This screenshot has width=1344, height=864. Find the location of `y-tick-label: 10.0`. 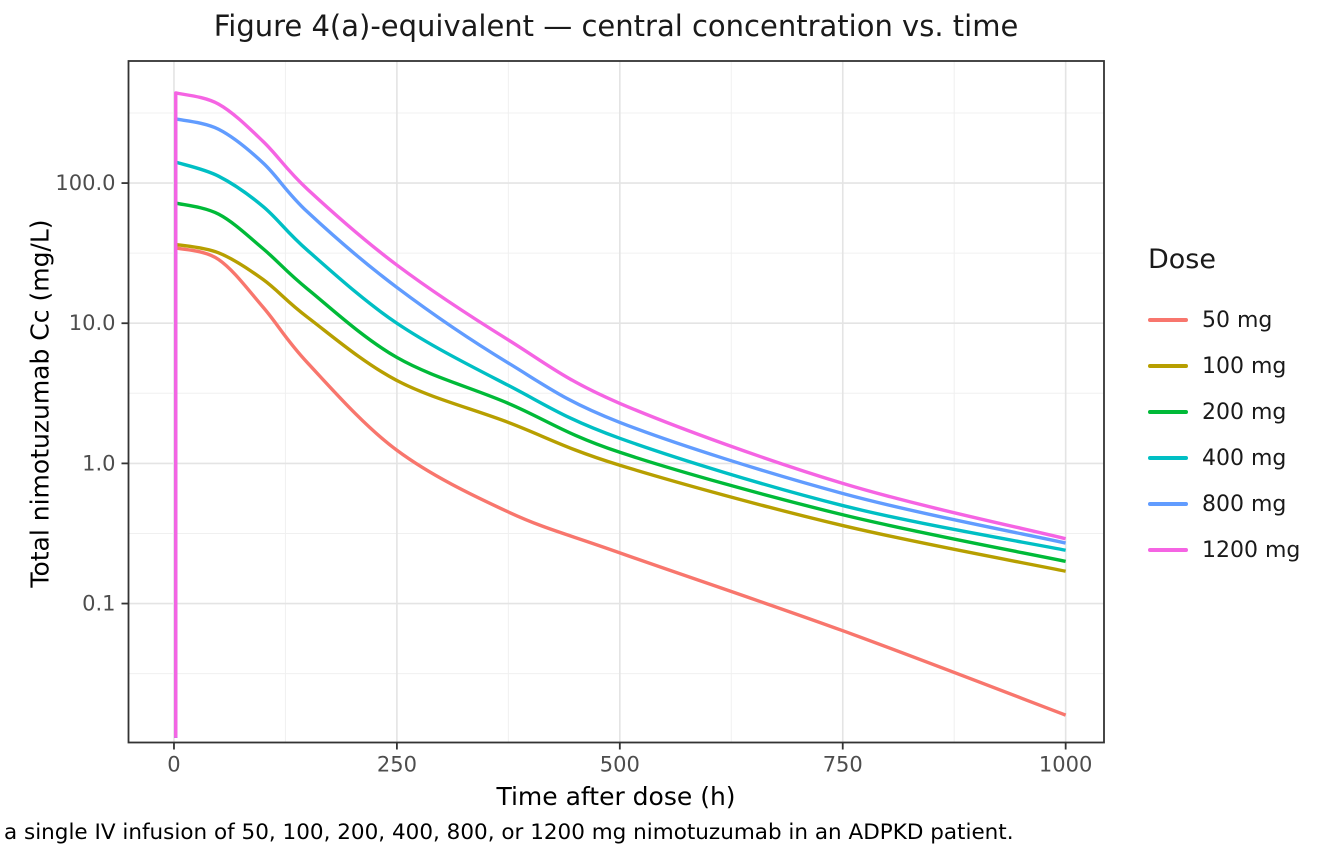

y-tick-label: 10.0 is located at coordinates (92, 323).